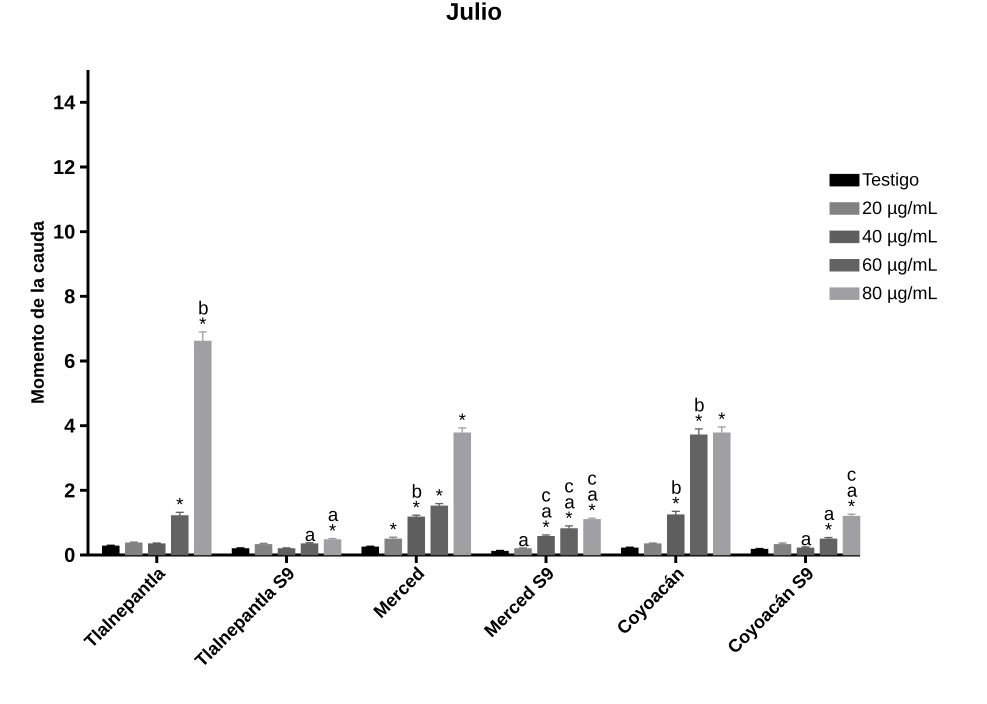 The height and width of the screenshot is (704, 987). Describe the element at coordinates (899, 294) in the screenshot. I see `legend-label: 80 µg/mL` at that location.